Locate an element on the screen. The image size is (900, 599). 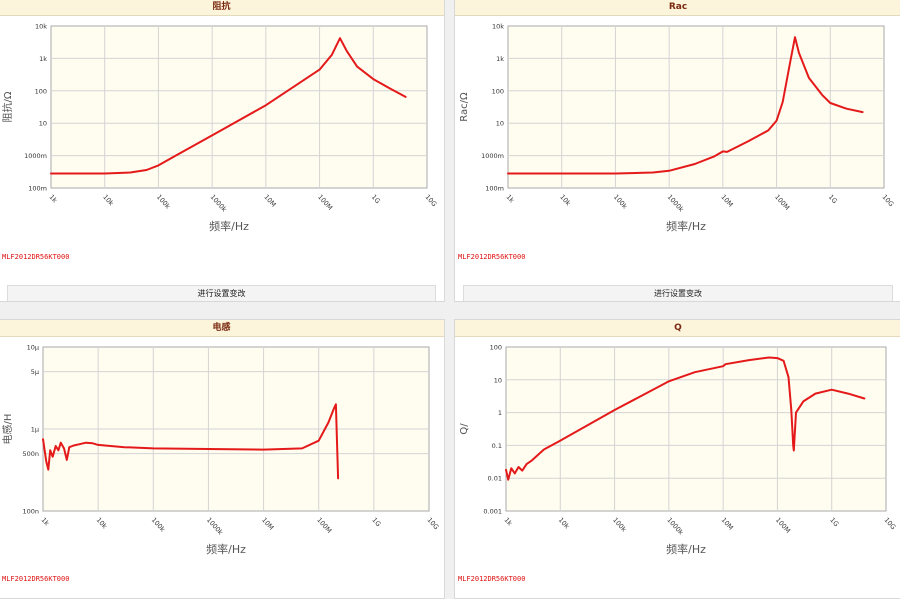
y-axis-label: Q/ is located at coordinates (464, 429).